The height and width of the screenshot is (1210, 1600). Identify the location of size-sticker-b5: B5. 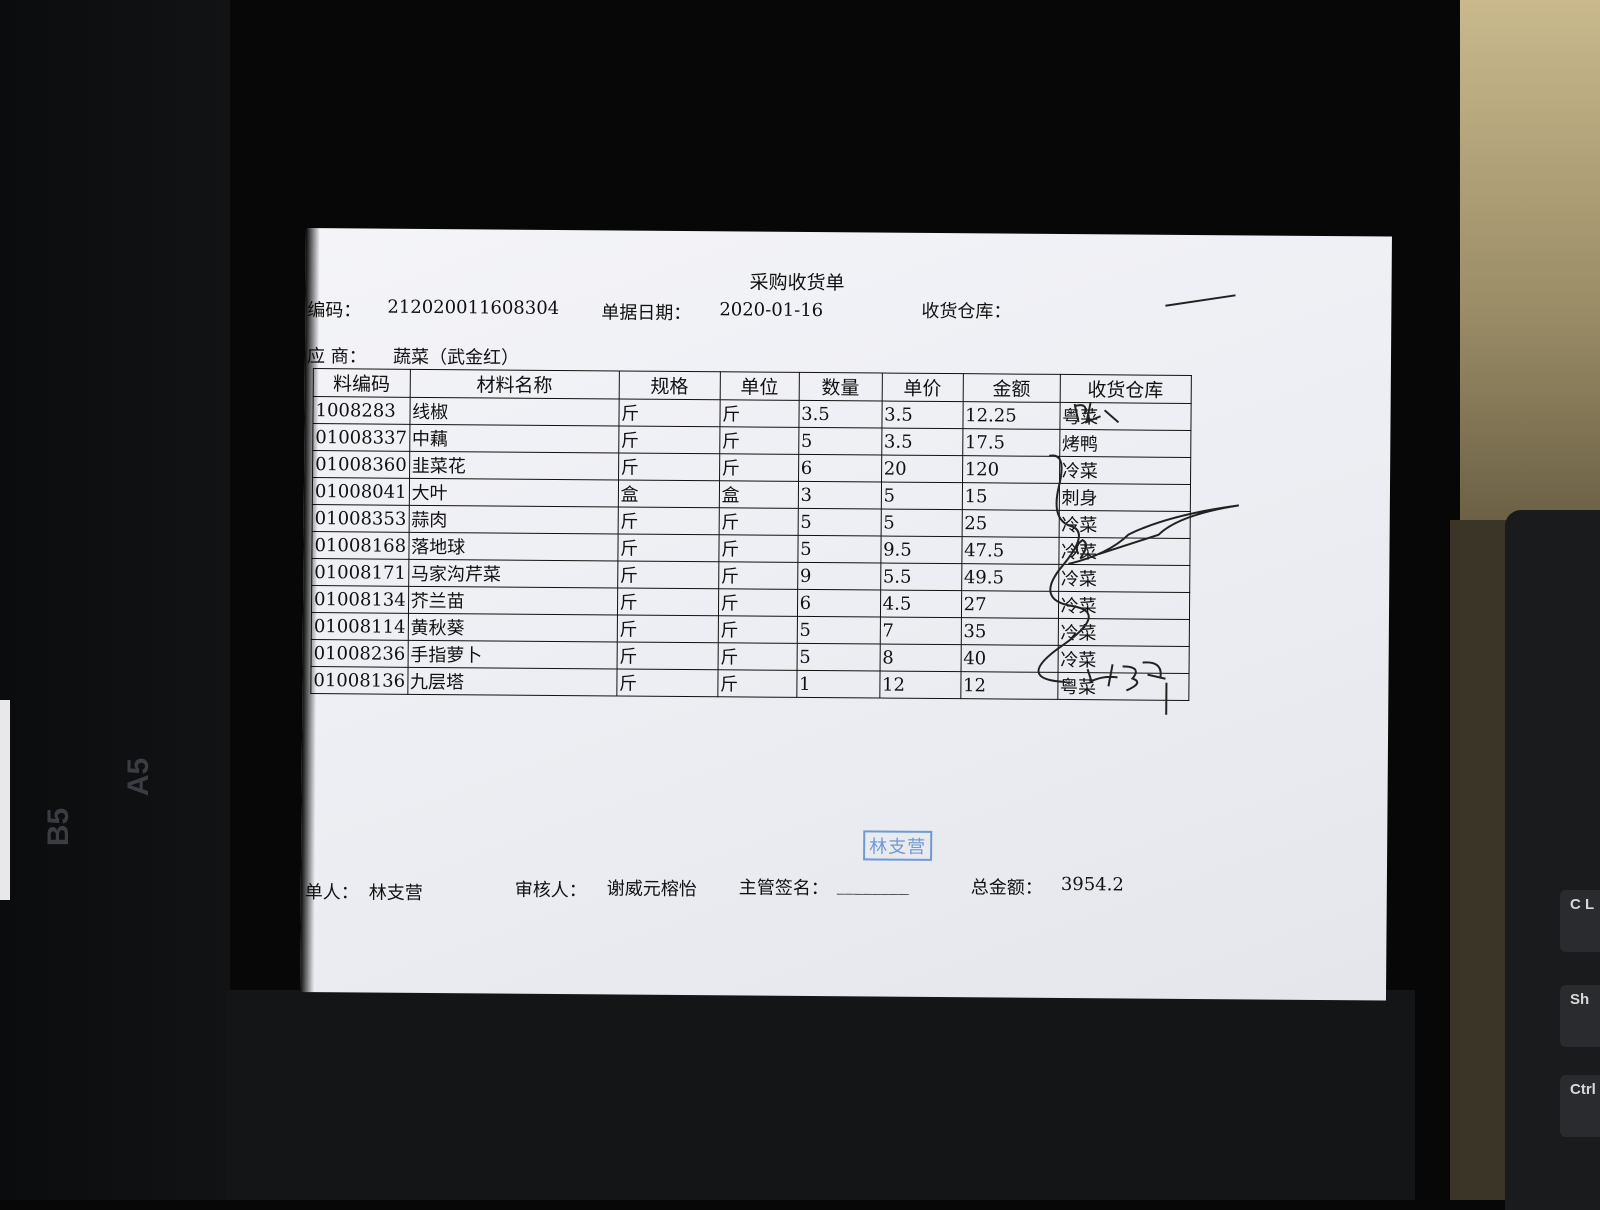
(59, 827).